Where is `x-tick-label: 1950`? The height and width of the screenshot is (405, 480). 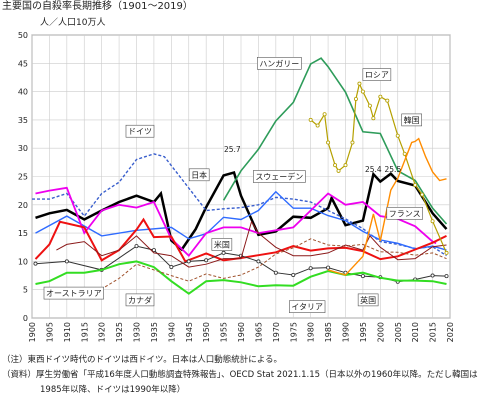 x-tick-label: 1950 is located at coordinates (206, 332).